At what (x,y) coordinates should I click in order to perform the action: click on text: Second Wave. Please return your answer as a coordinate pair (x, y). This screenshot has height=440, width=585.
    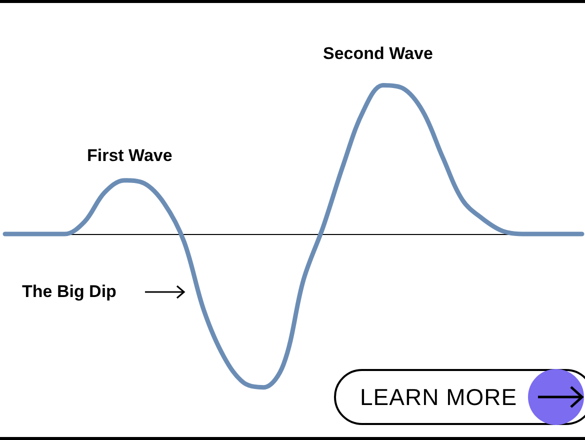
    Looking at the image, I should click on (378, 54).